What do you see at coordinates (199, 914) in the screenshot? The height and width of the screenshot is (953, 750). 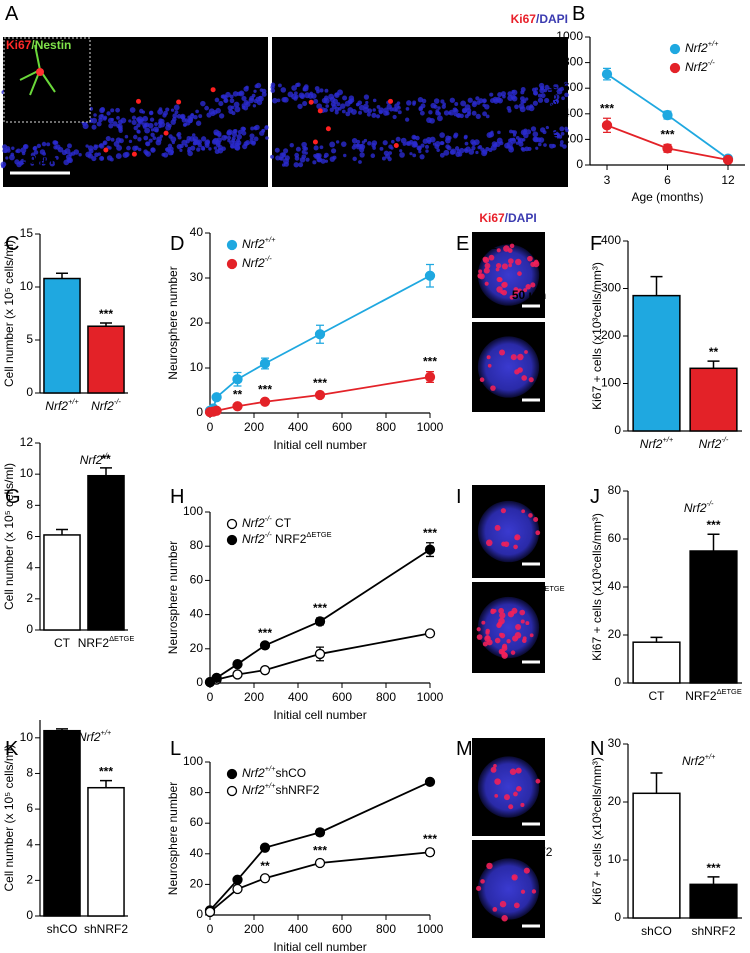 I see `y-tick-label: 0` at bounding box center [199, 914].